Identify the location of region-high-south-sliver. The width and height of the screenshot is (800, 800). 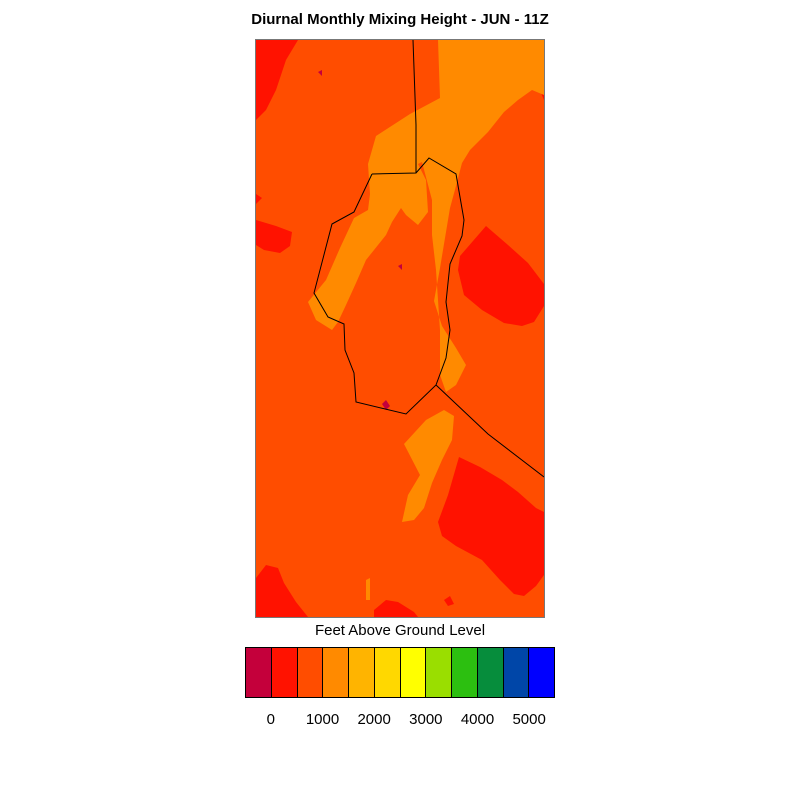
(368, 589).